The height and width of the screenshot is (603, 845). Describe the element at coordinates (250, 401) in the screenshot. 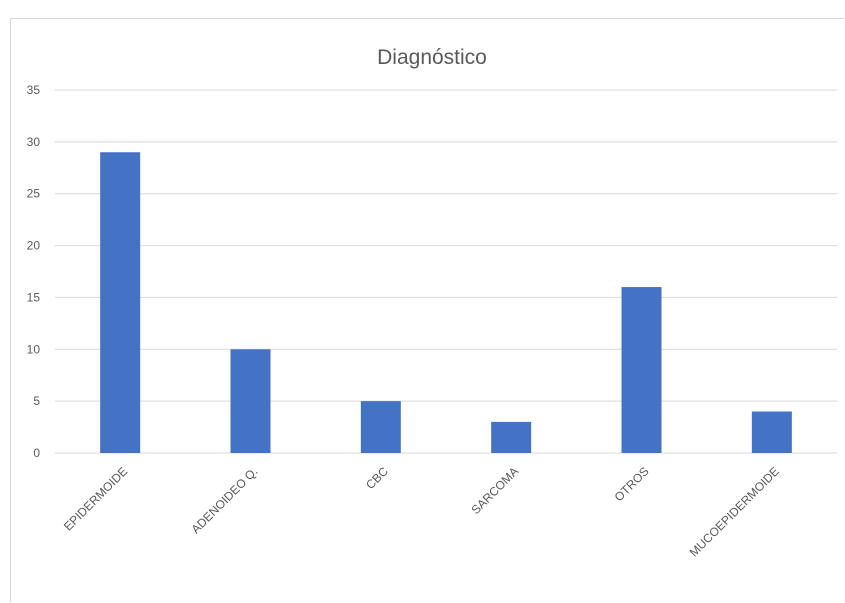

I see `bar-adenoideo-q` at that location.